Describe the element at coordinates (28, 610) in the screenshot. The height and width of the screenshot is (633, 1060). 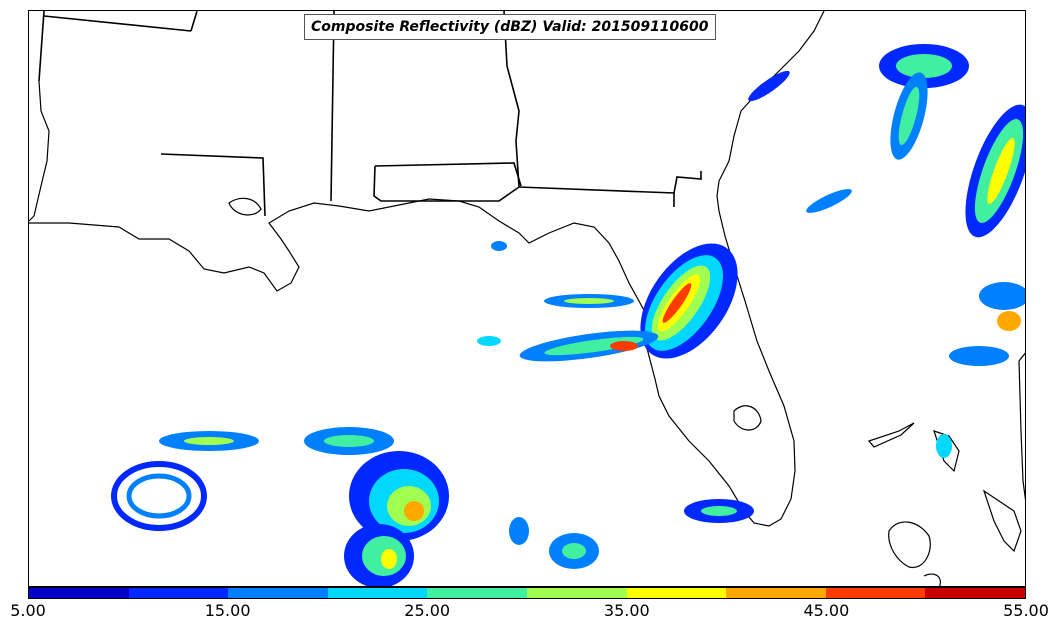
I see `colorbar-tick-label: 5.00` at that location.